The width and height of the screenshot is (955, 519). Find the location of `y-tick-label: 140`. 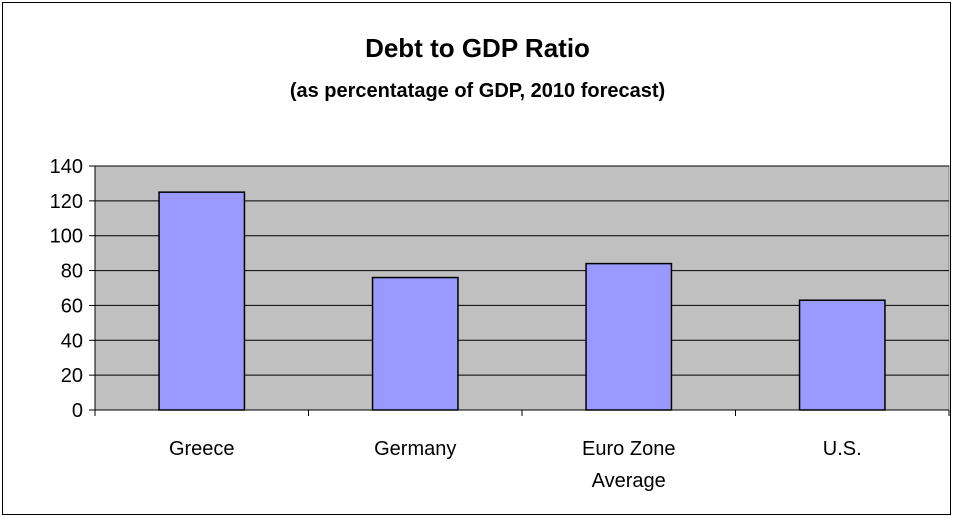

y-tick-label: 140 is located at coordinates (66, 167).